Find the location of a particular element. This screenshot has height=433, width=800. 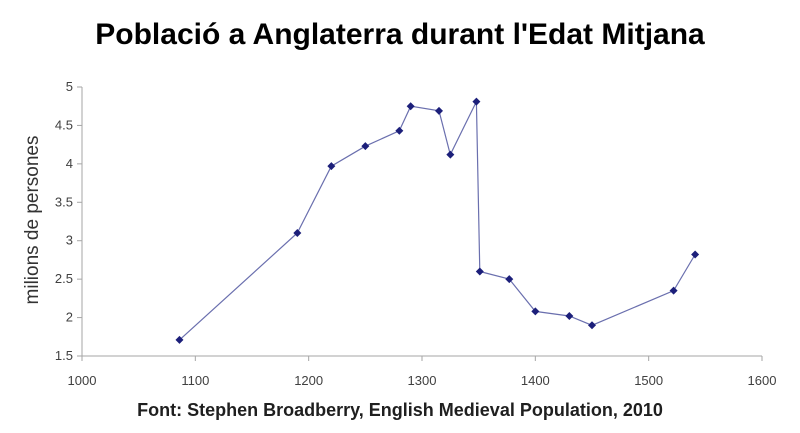

y-tick-label: 5 is located at coordinates (69, 86).